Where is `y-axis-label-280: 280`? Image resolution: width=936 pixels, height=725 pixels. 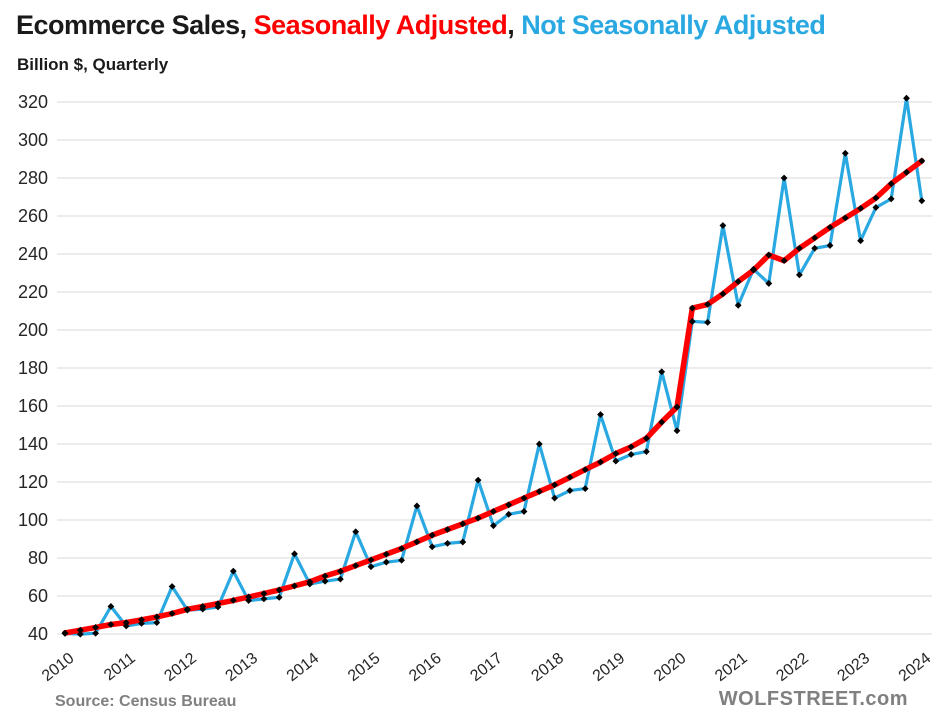
y-axis-label-280: 280 is located at coordinates (33, 178).